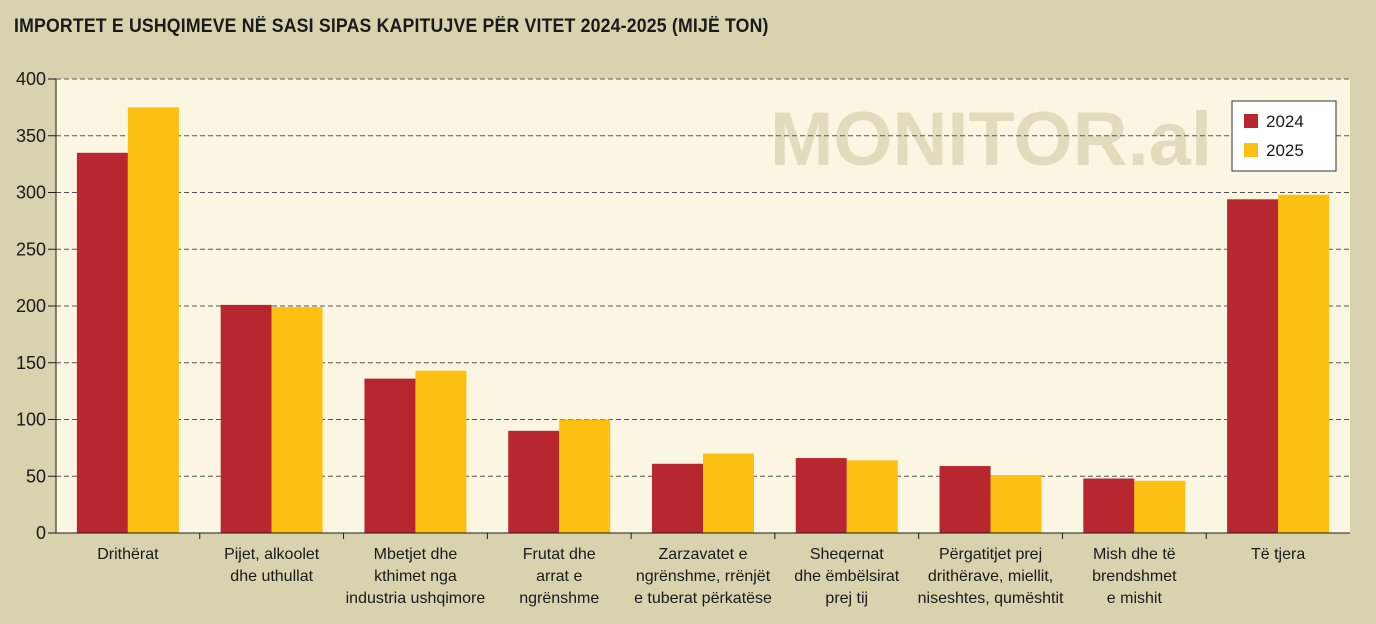 The image size is (1376, 624). I want to click on y-tick-label: 250, so click(31, 249).